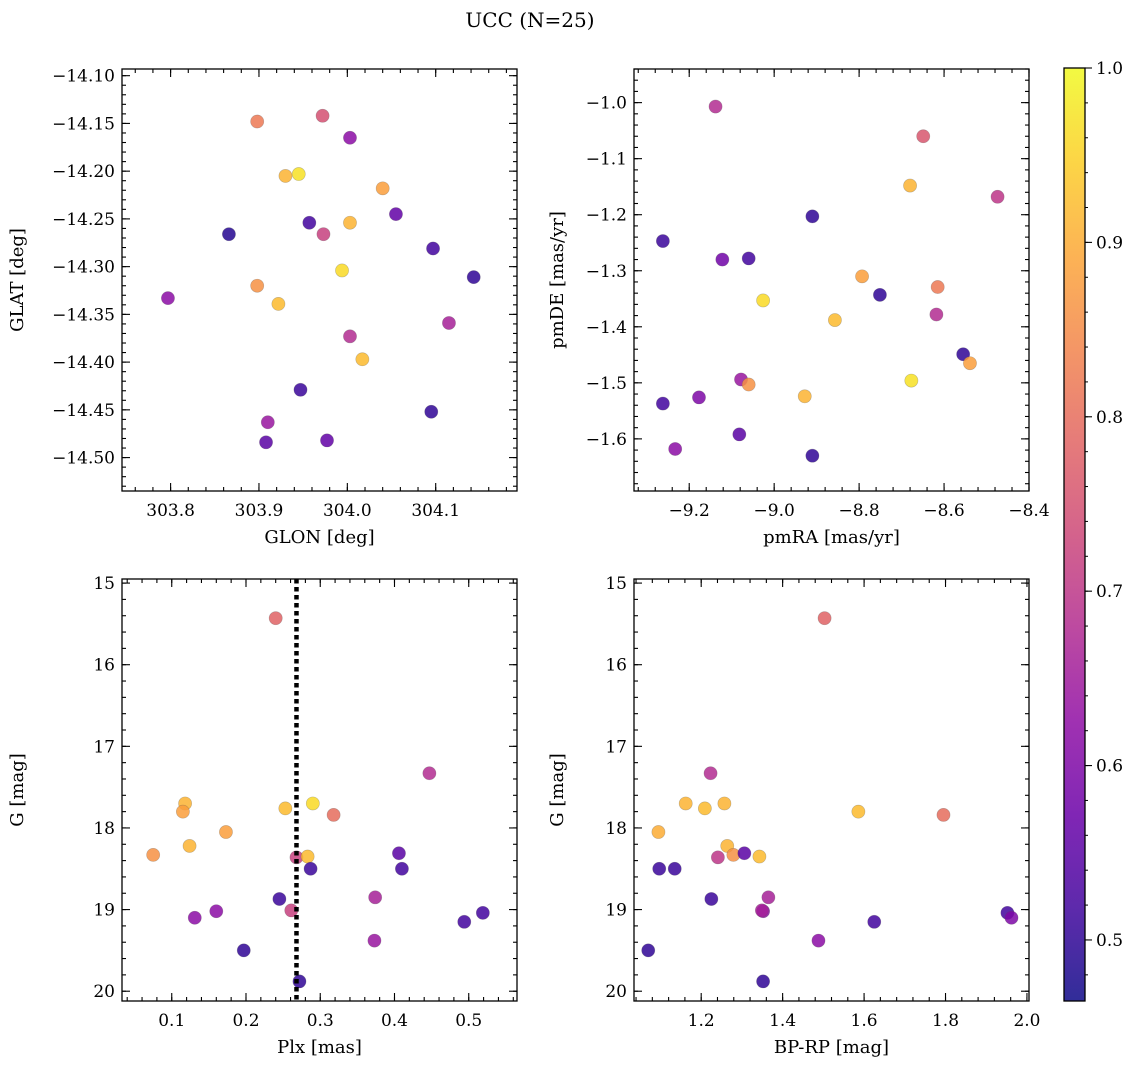  Describe the element at coordinates (1074, 534) in the screenshot. I see `colorbar-frame` at that location.